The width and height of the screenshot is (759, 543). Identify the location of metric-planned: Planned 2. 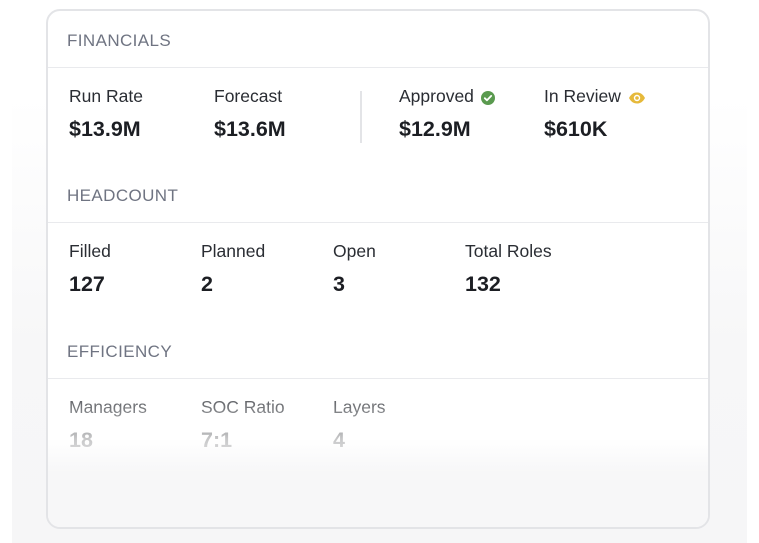
(233, 268).